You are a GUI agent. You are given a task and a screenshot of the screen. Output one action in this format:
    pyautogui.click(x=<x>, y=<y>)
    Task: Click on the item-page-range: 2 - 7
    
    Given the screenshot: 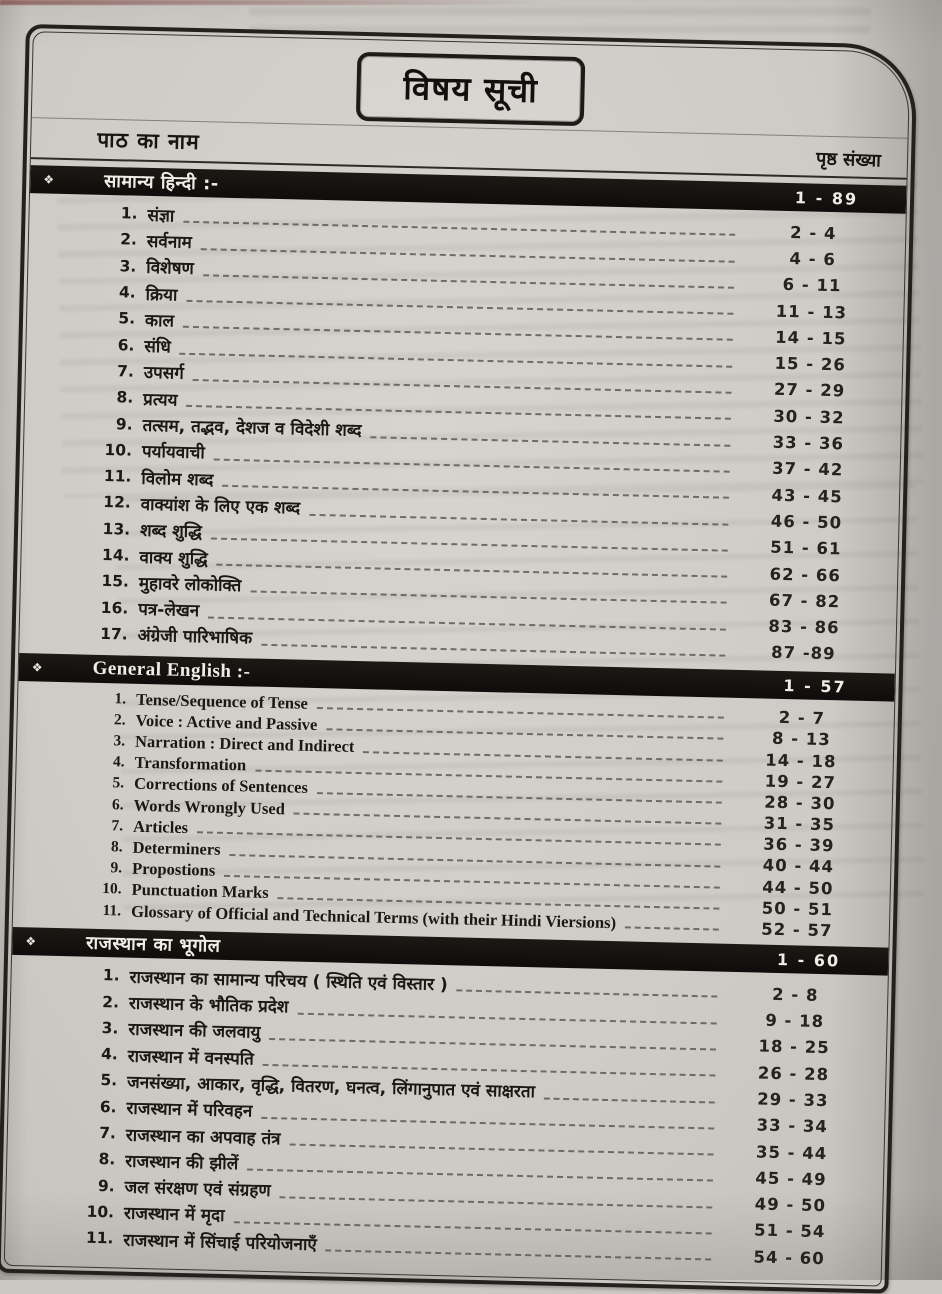 What is the action you would take?
    pyautogui.click(x=802, y=718)
    